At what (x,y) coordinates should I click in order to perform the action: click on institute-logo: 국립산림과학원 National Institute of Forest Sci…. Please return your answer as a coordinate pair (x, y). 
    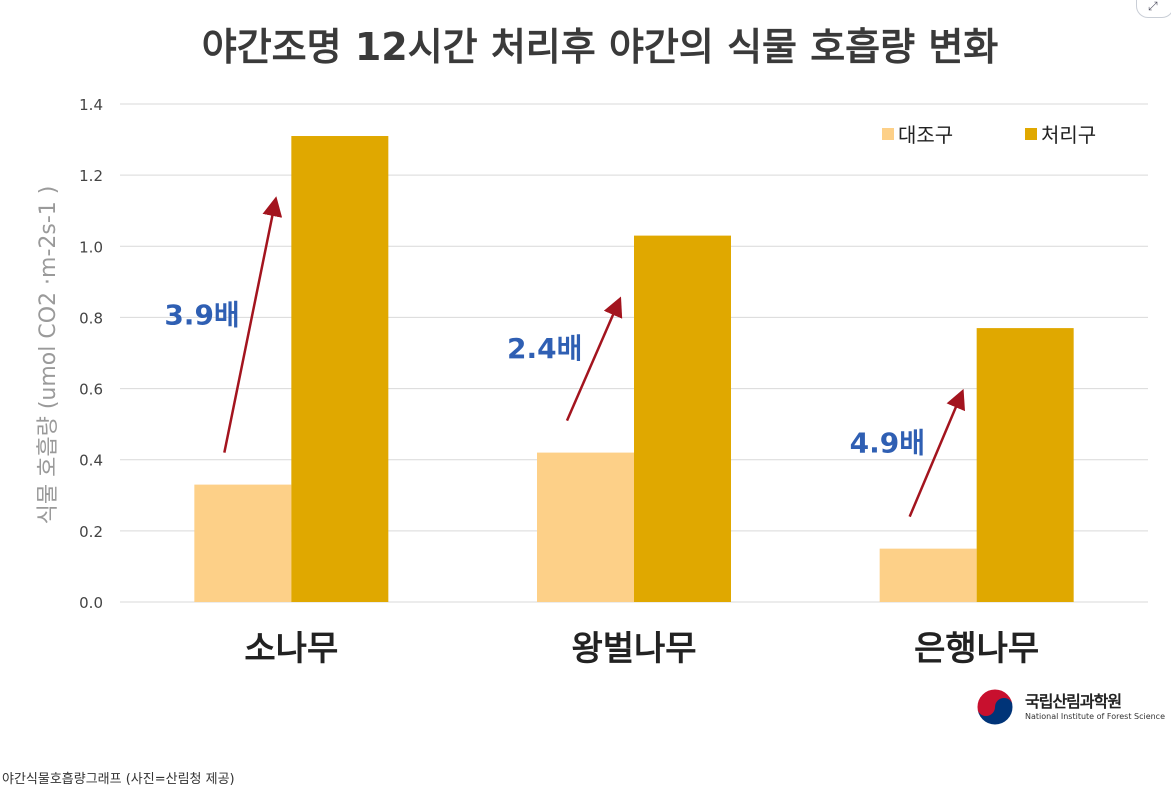
    Looking at the image, I should click on (1070, 707).